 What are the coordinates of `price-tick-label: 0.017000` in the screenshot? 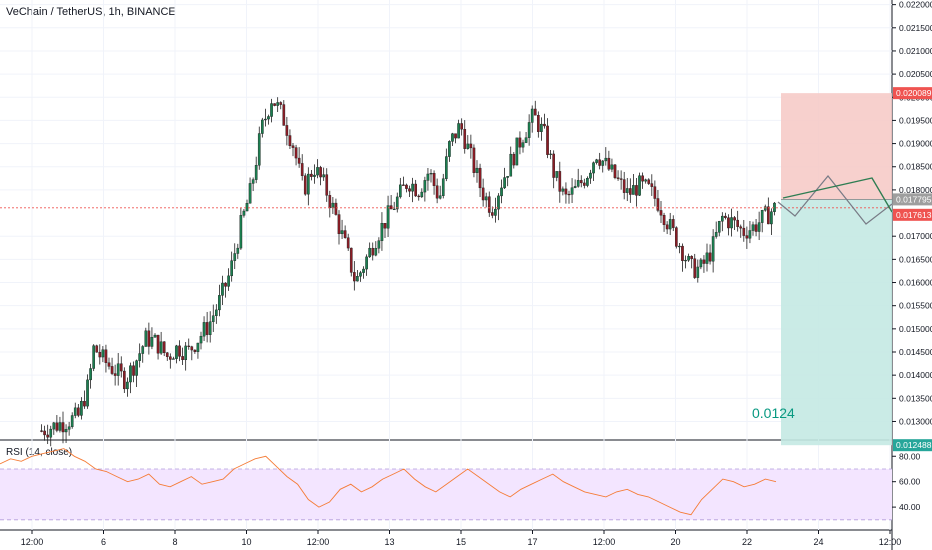 It's located at (915, 236).